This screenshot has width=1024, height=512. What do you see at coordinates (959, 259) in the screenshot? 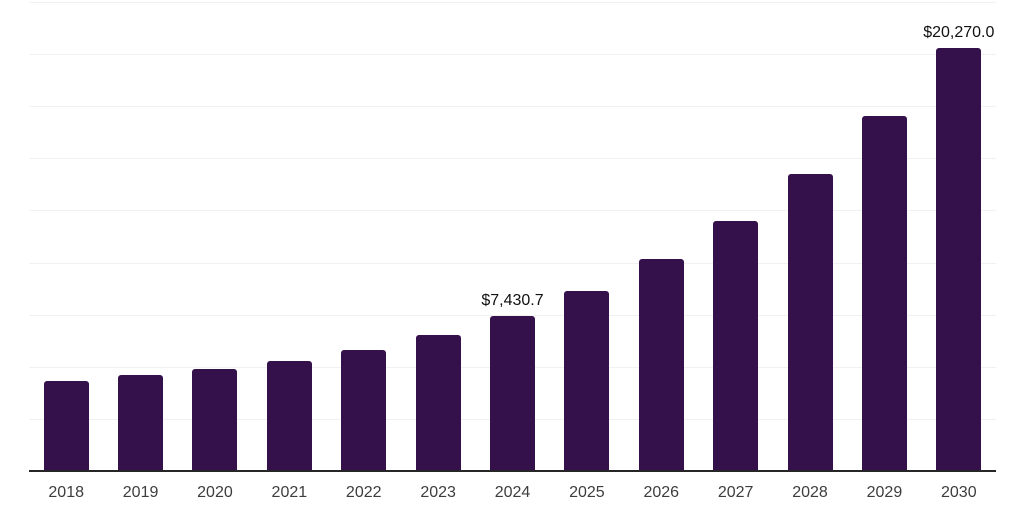
I see `bar-2030` at bounding box center [959, 259].